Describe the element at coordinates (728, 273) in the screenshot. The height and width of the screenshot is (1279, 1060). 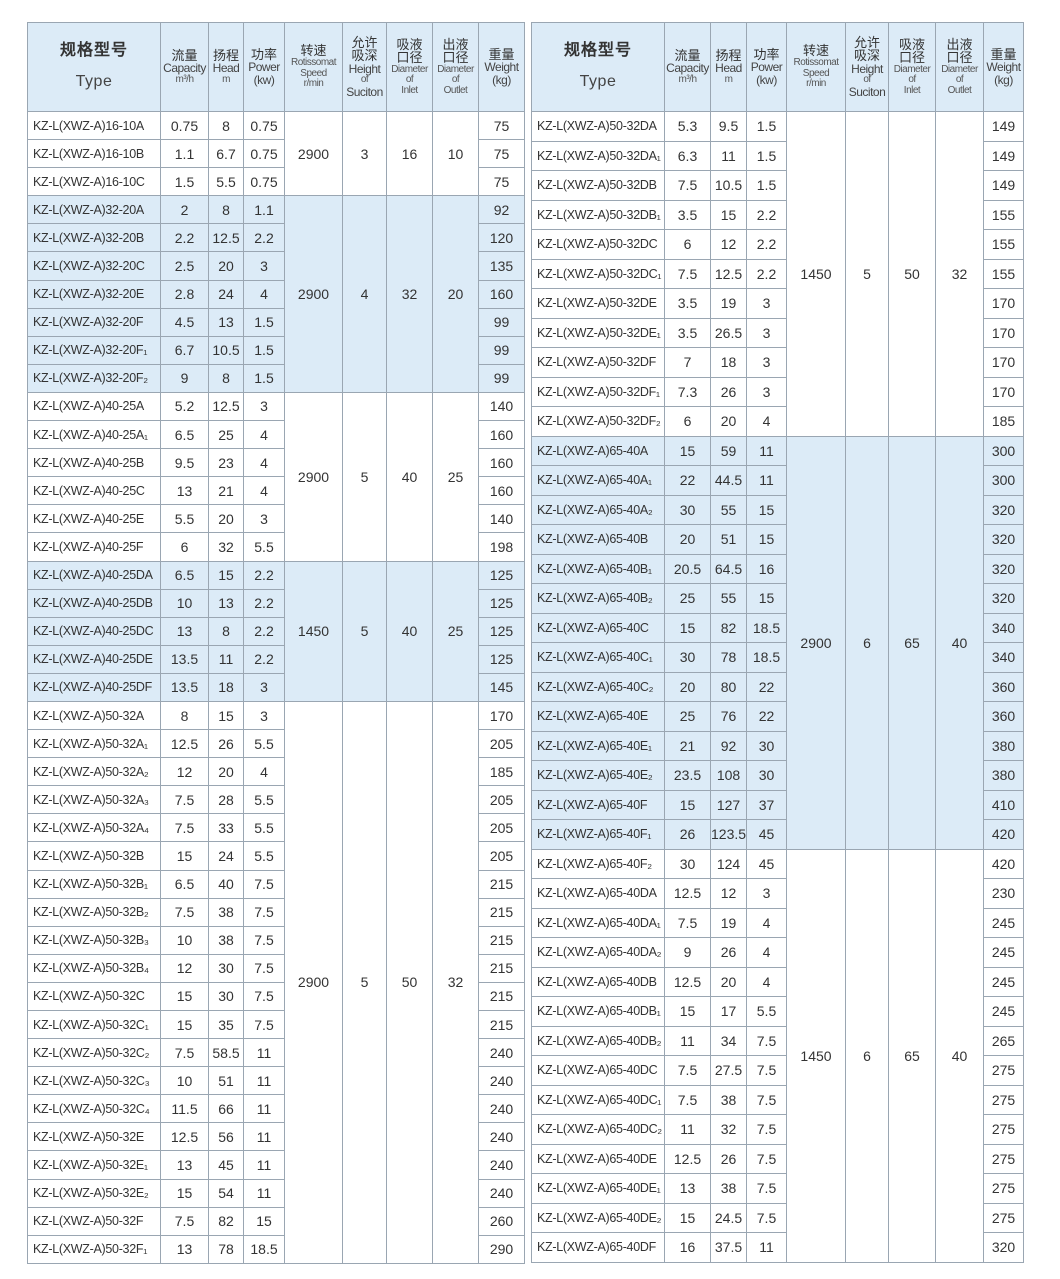
I see `head-cell: 12.5` at that location.